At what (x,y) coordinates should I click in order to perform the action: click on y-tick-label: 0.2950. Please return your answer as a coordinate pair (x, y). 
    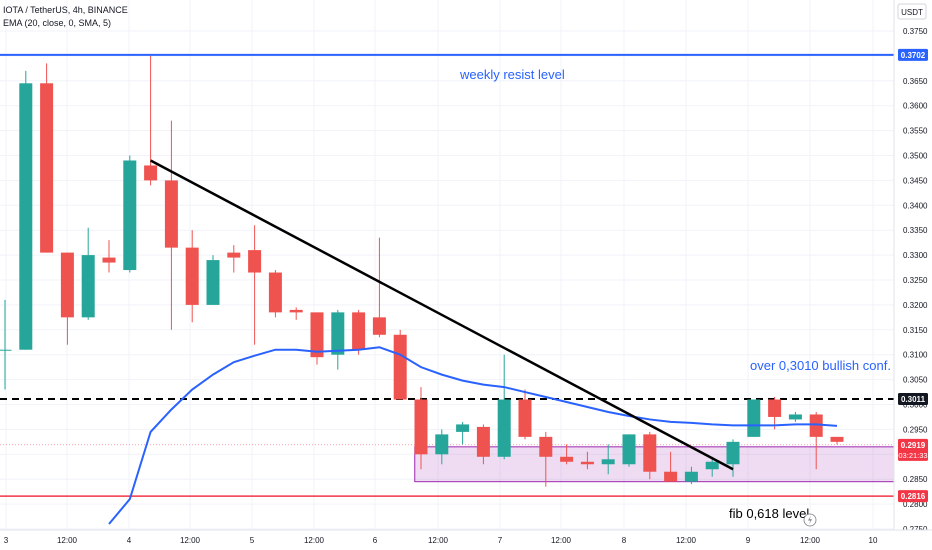
    Looking at the image, I should click on (915, 429).